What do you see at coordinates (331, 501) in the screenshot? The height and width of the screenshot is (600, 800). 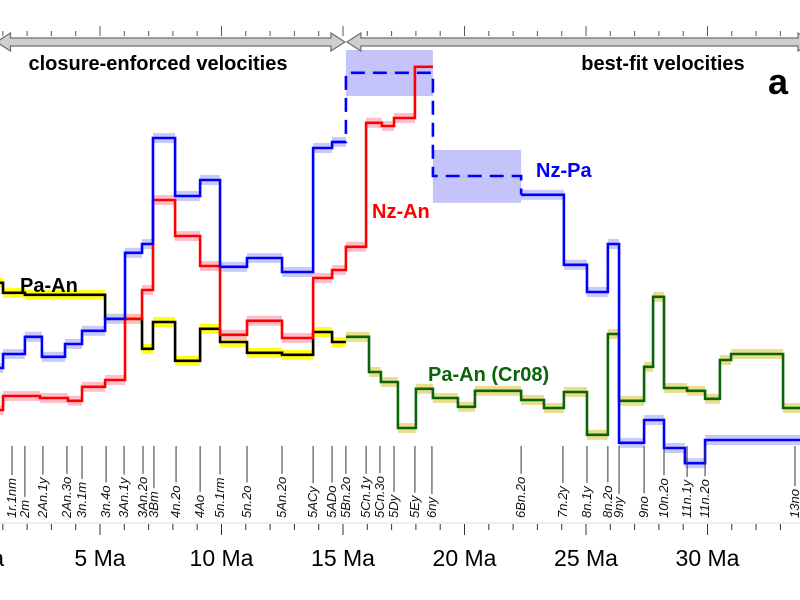 I see `chron-label: 5ADo` at bounding box center [331, 501].